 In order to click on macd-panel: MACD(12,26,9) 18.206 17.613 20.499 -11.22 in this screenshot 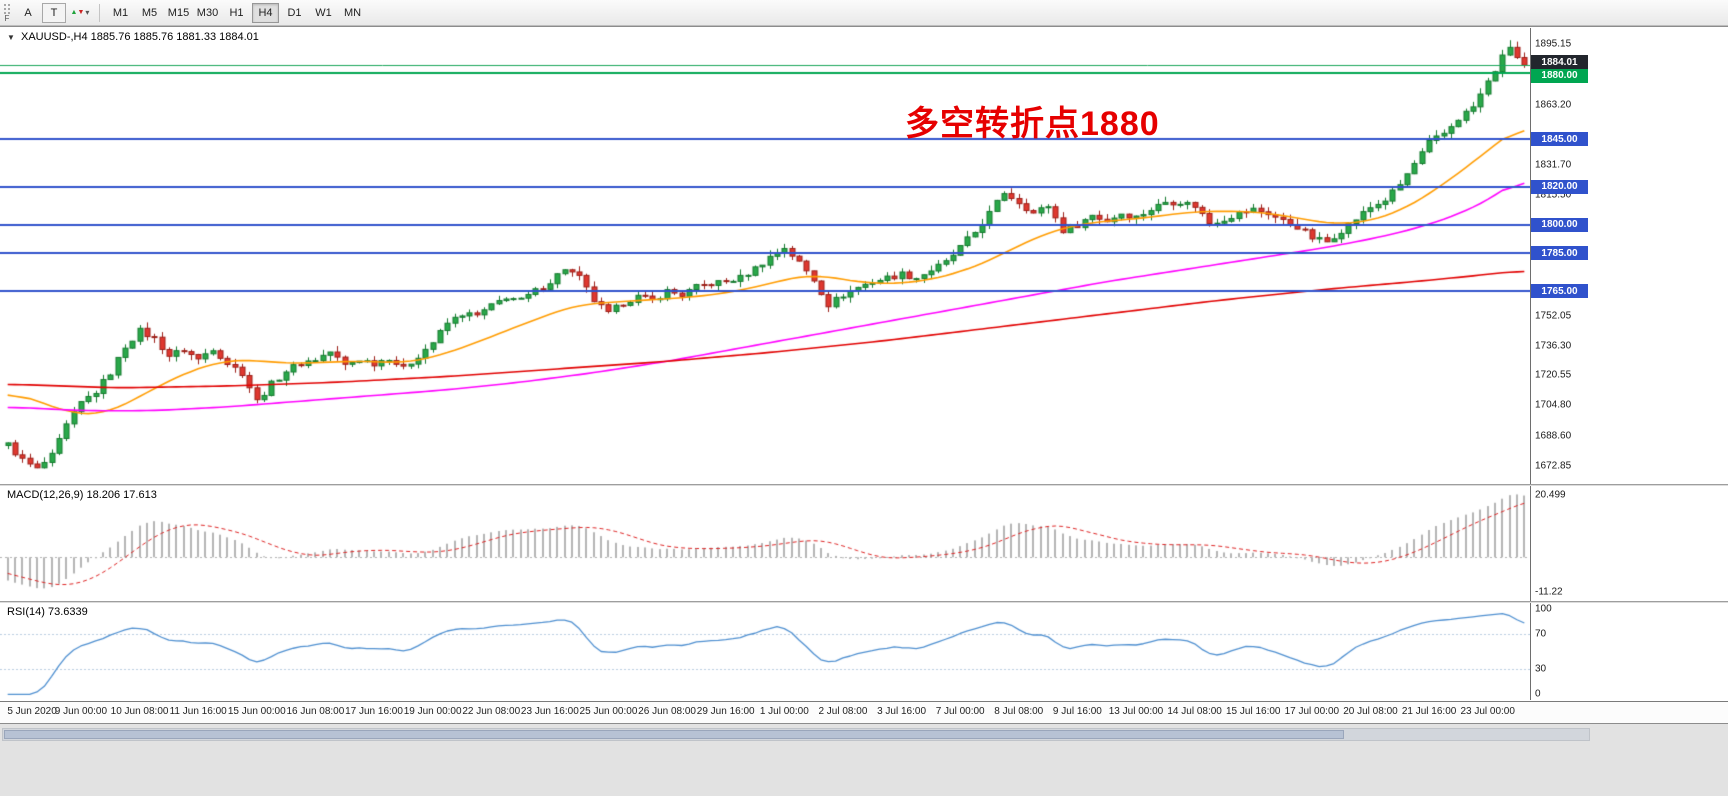, I will do `click(864, 543)`.